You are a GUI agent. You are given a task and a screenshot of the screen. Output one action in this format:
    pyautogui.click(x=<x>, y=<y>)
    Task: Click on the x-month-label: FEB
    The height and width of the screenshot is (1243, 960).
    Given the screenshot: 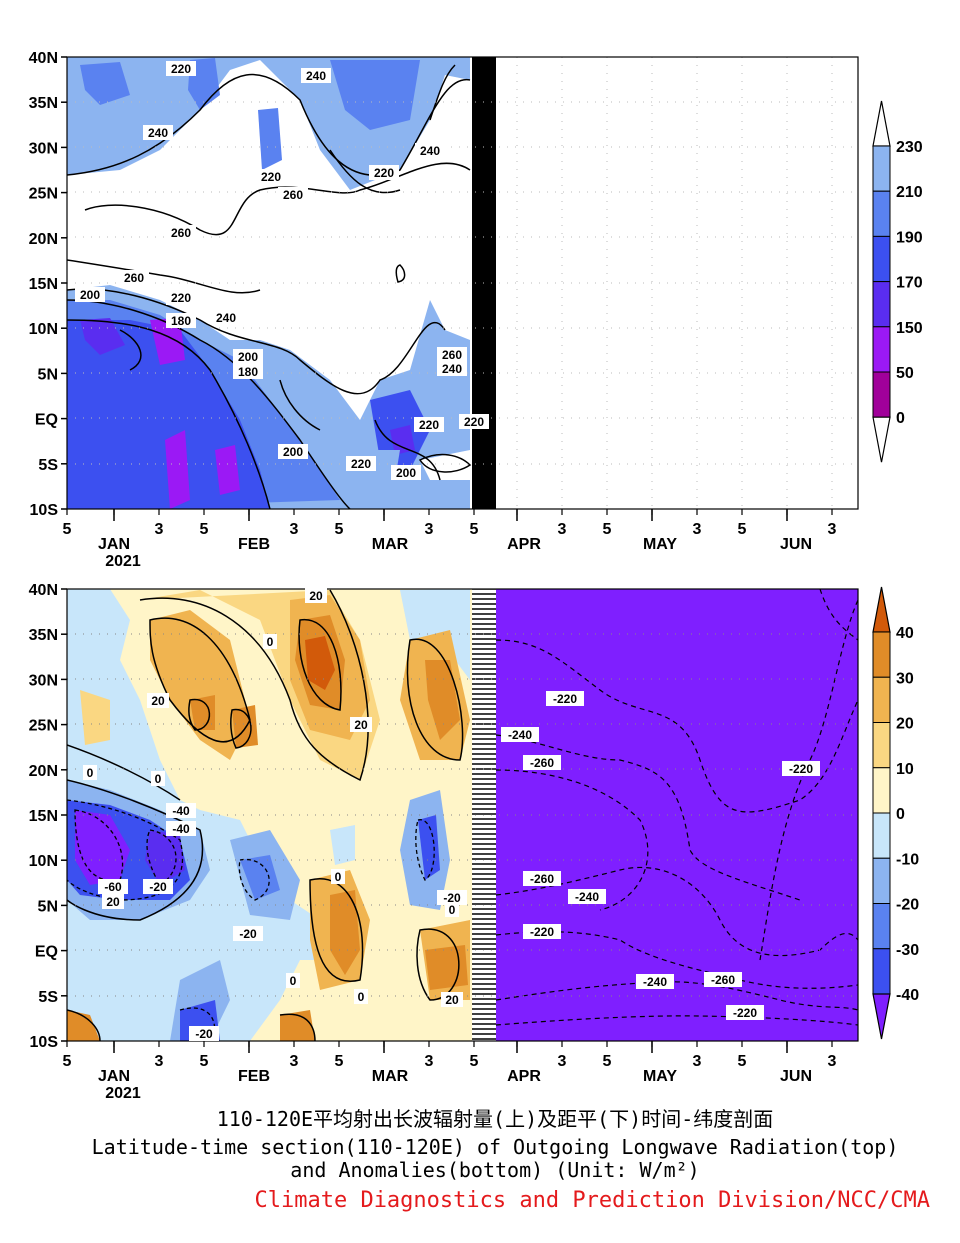 What is the action you would take?
    pyautogui.click(x=254, y=544)
    